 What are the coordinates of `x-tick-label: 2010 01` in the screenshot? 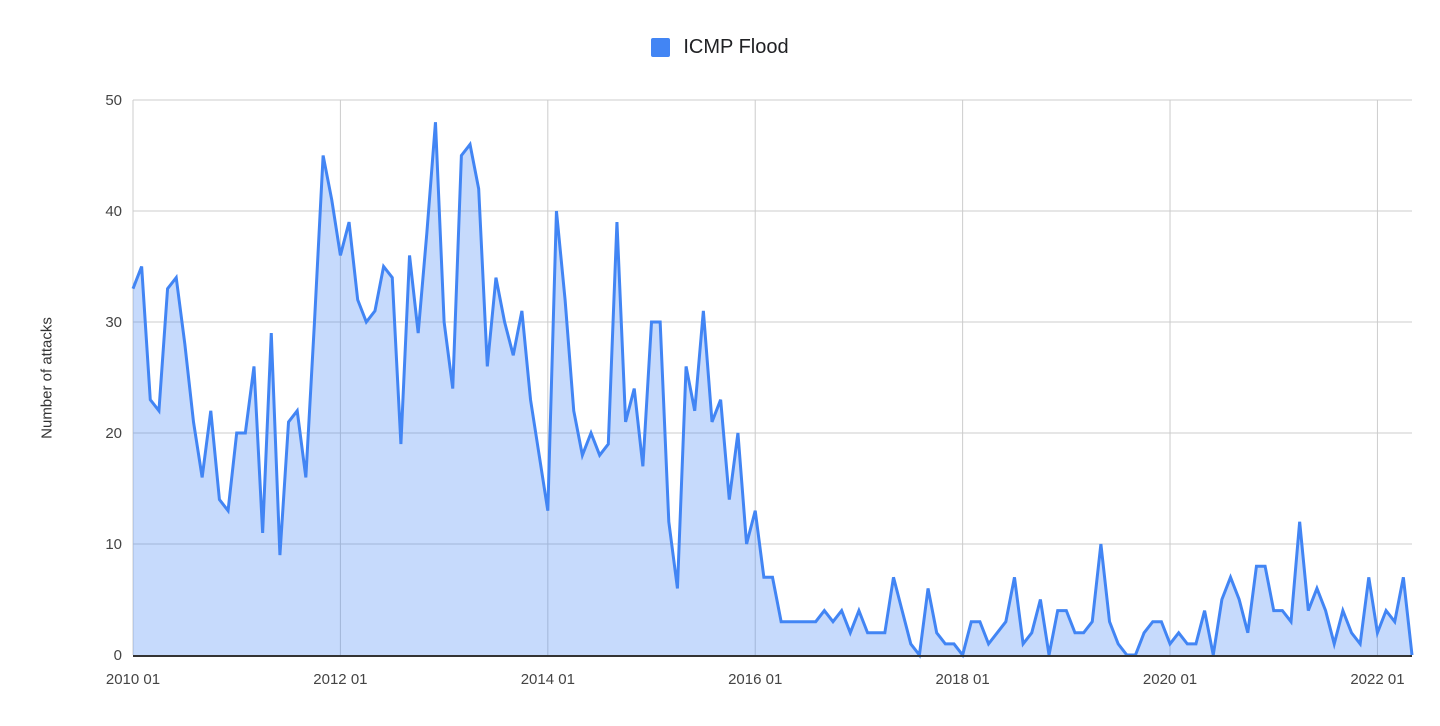 It's located at (133, 679).